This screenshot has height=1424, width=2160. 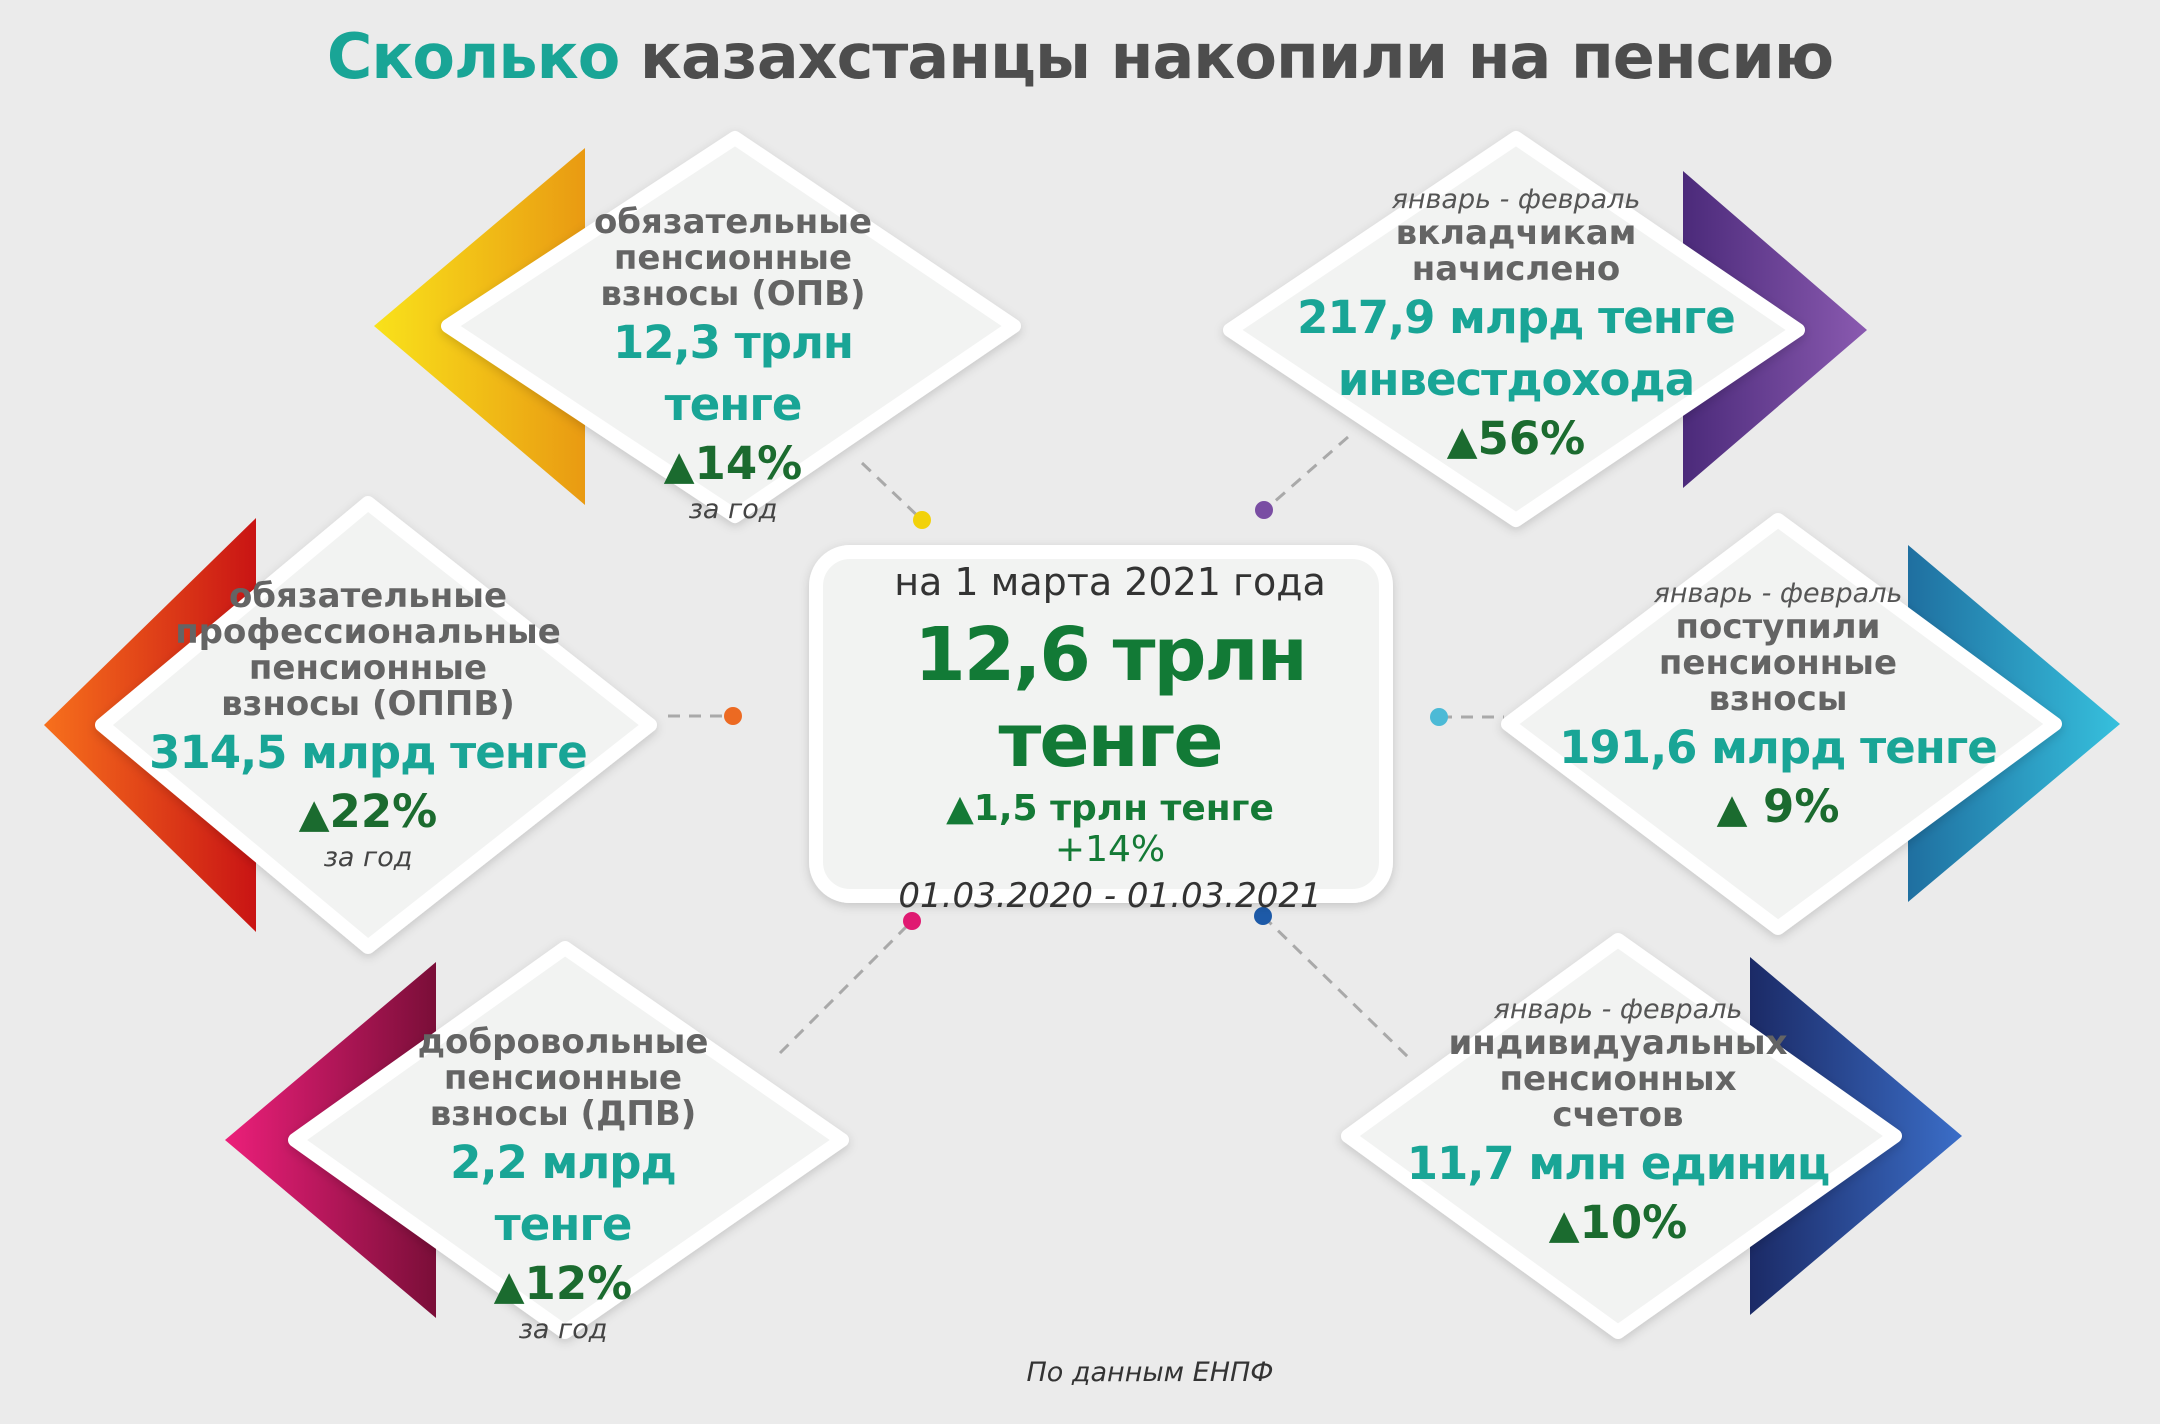 I want to click on center-delta-value: 1,5 трлн тенге, so click(x=1123, y=808).